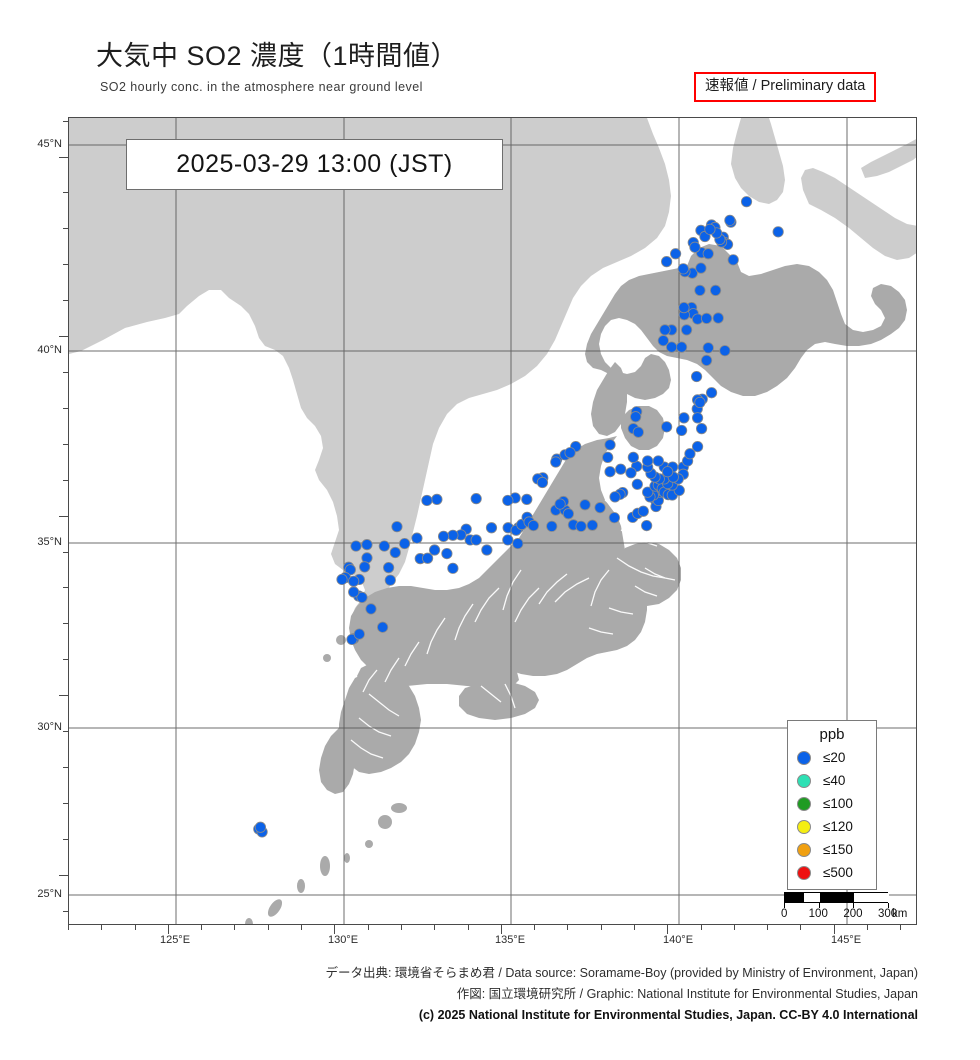 The image size is (980, 1060). Describe the element at coordinates (832, 734) in the screenshot. I see `legend-title: ppb` at that location.